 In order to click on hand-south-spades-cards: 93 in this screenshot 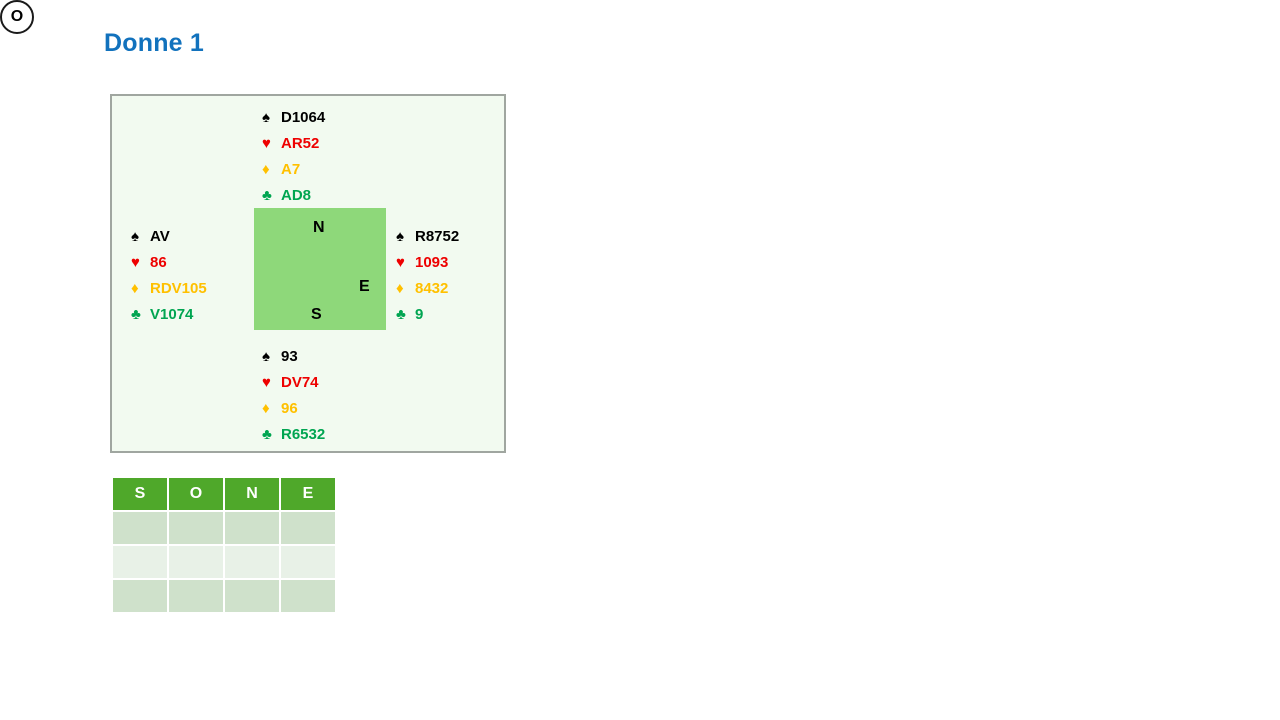, I will do `click(289, 356)`.